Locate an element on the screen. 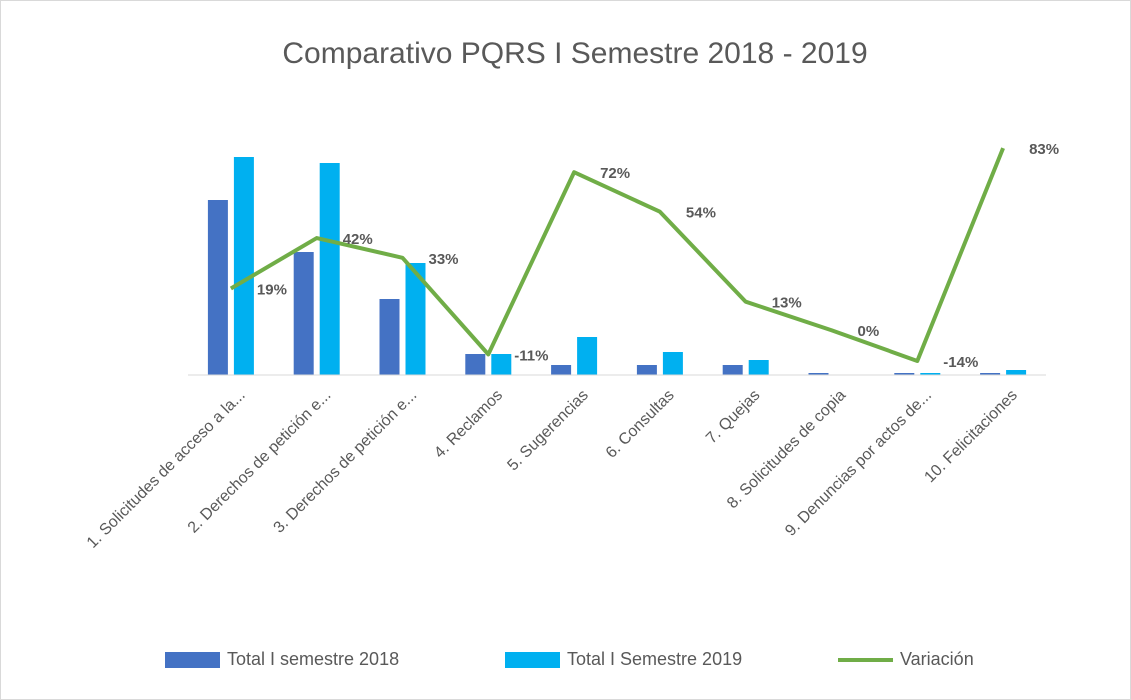 The height and width of the screenshot is (700, 1131). data-label: -14% is located at coordinates (960, 362).